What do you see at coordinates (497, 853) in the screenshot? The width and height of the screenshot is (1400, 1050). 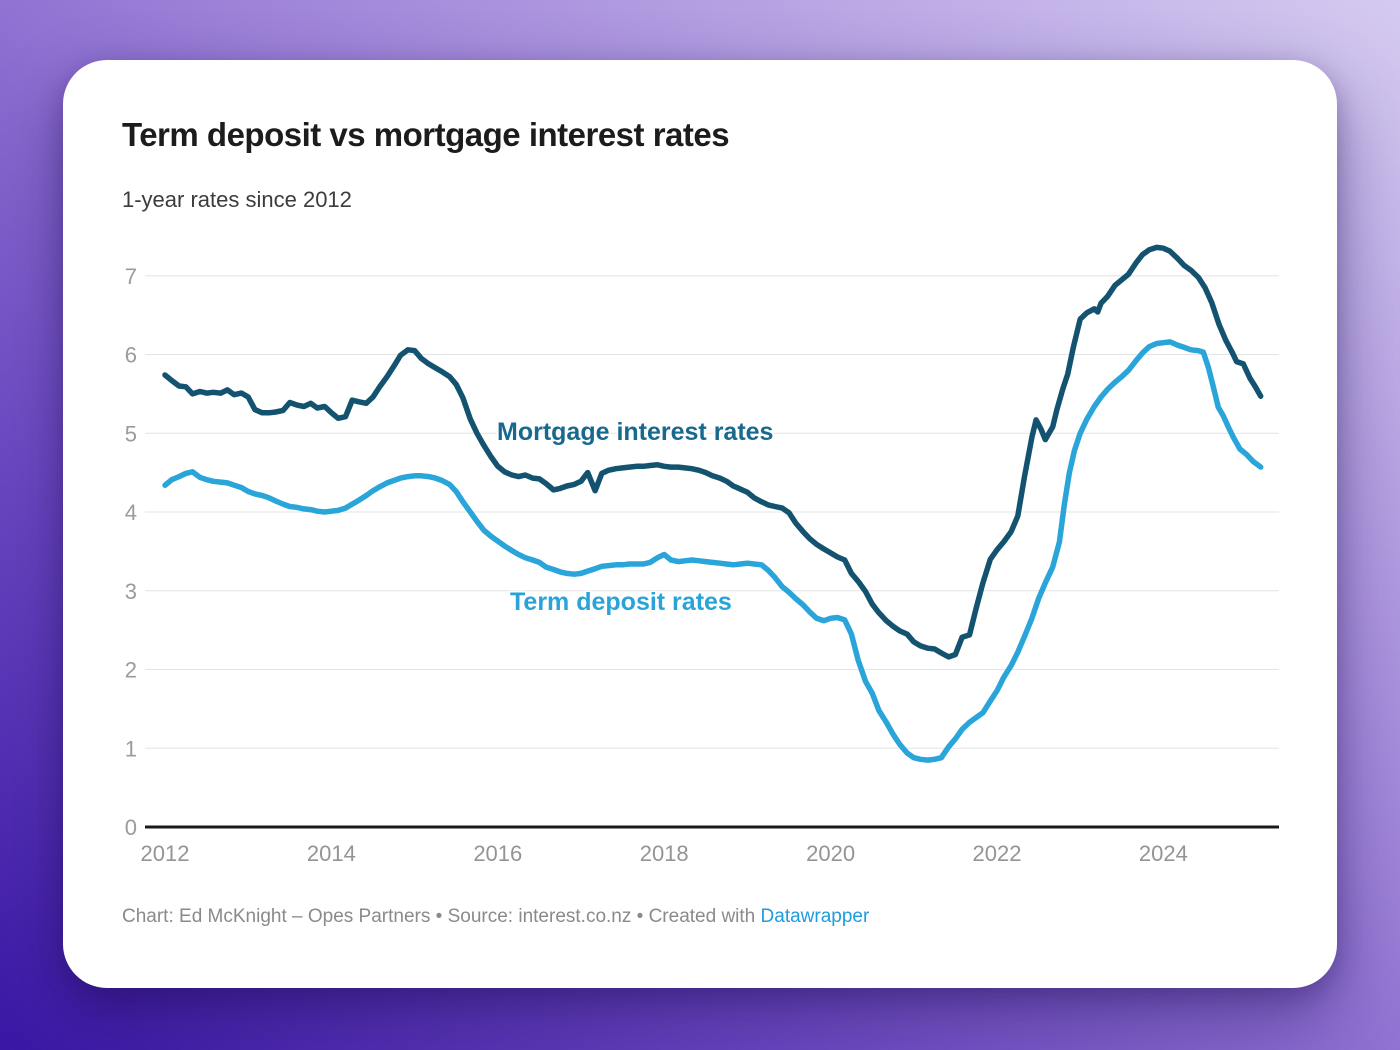 I see `x-tick-label: 2016` at bounding box center [497, 853].